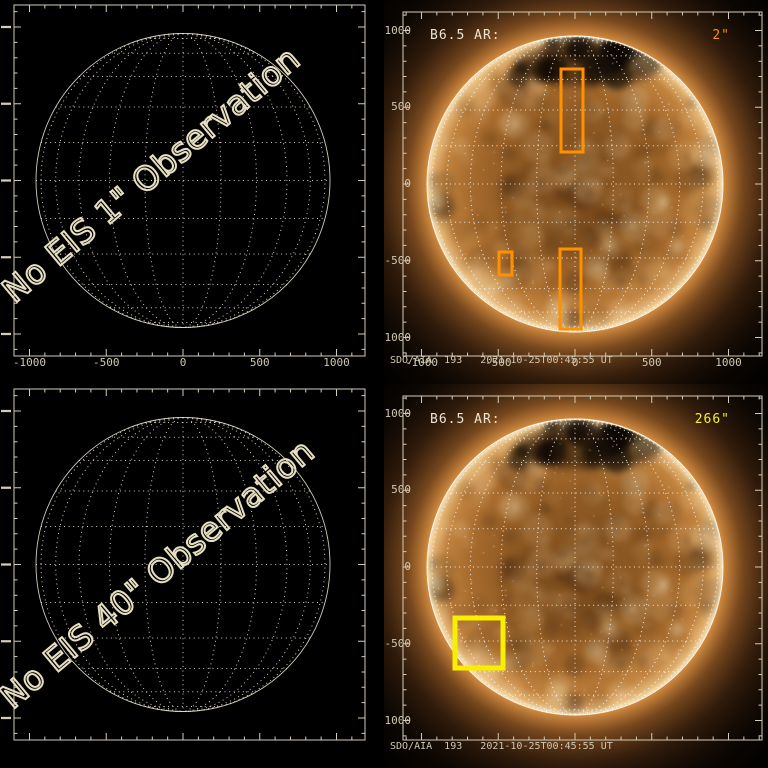 This screenshot has height=768, width=768. What do you see at coordinates (712, 419) in the screenshot?
I see `slit-width-label: 266"` at bounding box center [712, 419].